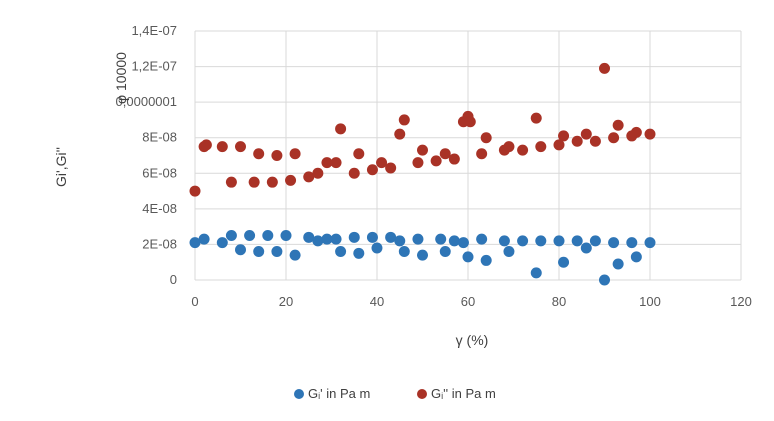 The image size is (774, 421). What do you see at coordinates (741, 301) in the screenshot?
I see `x-tick-label: 120` at bounding box center [741, 301].